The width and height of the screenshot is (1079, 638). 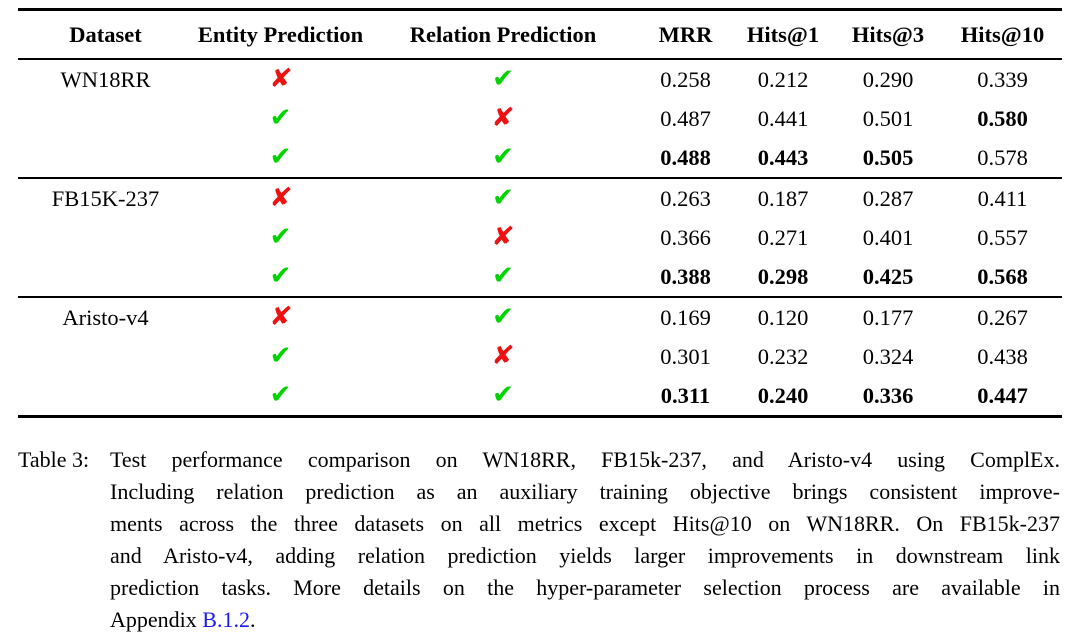 What do you see at coordinates (1002, 34) in the screenshot?
I see `header-hits10: Hits@10` at bounding box center [1002, 34].